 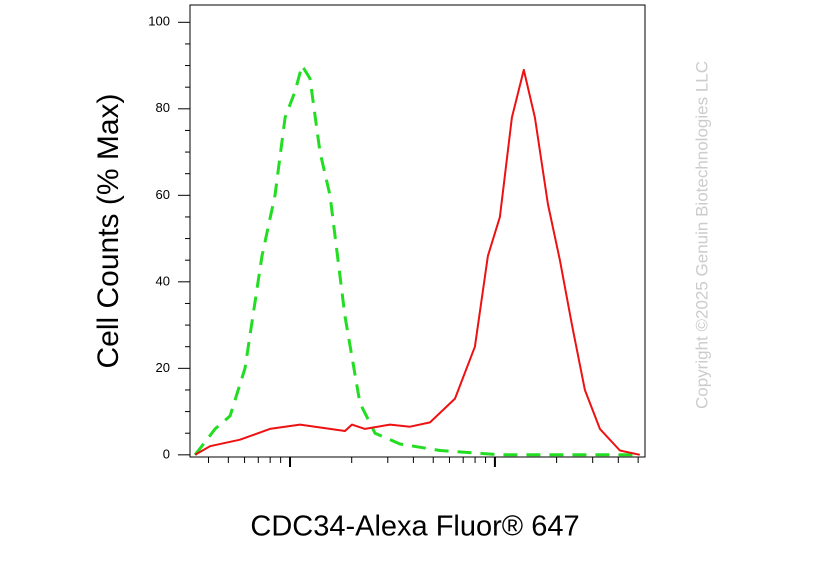 I want to click on y-tick-label: 100, so click(x=159, y=21).